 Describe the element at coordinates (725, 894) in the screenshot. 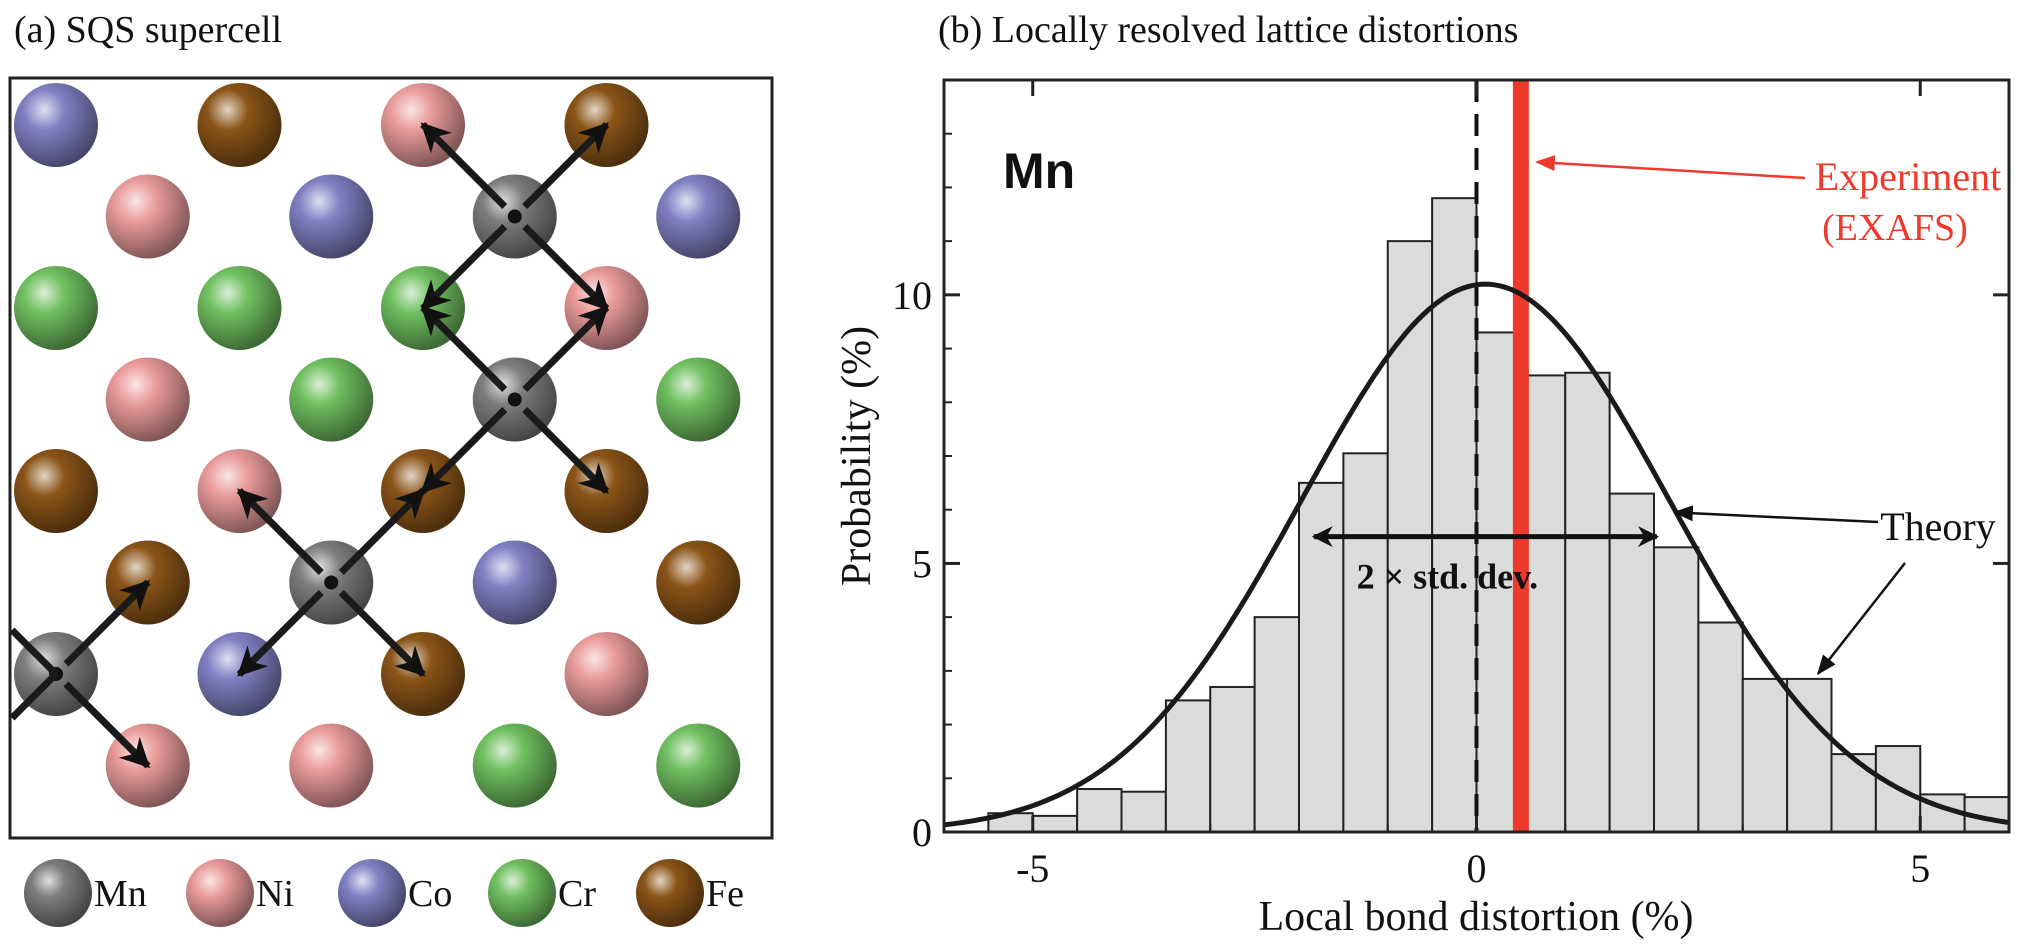

I see `legend-label-fe: Fe` at that location.